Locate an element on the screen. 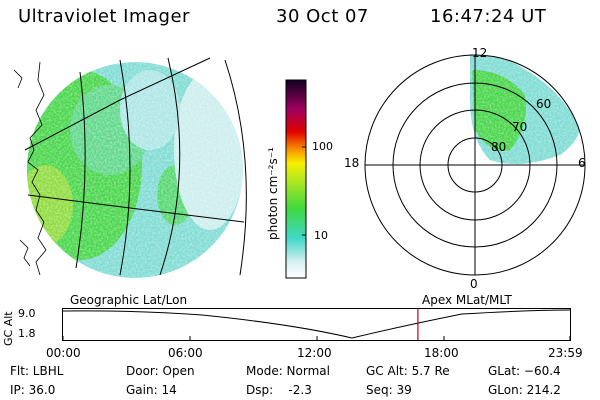 The width and height of the screenshot is (600, 400). info-dsp: Dsp: -2.3 is located at coordinates (279, 390).